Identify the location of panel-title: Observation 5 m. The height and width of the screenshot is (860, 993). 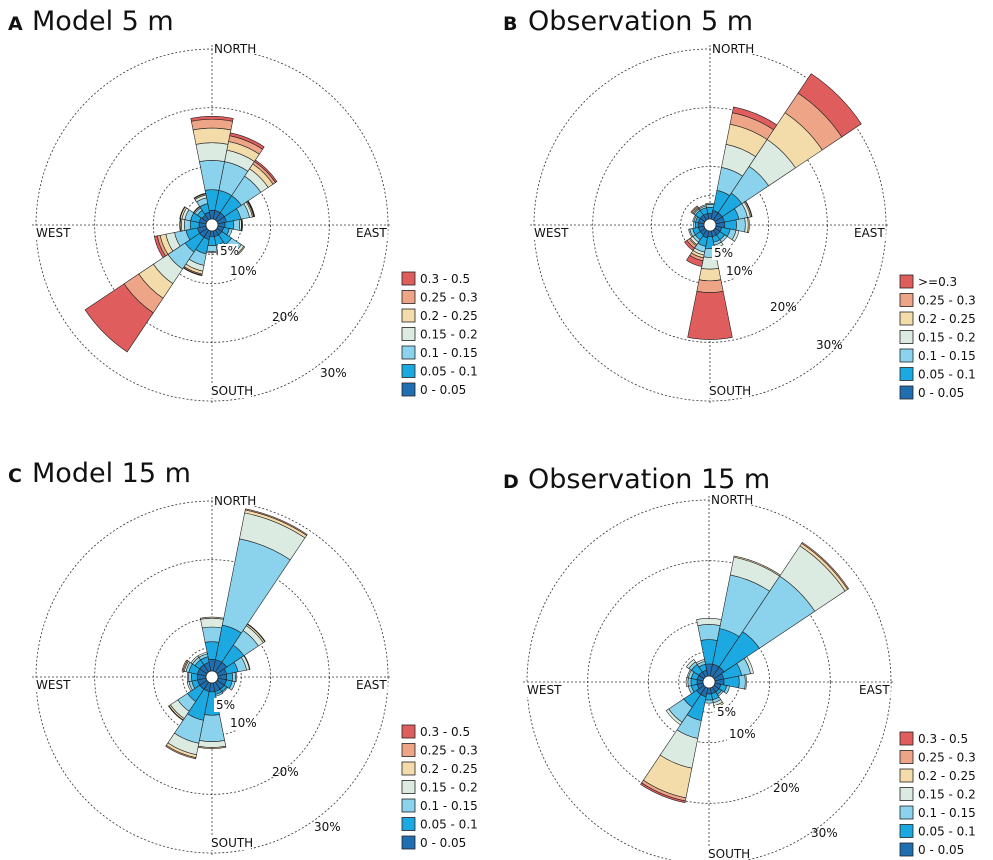
(640, 21).